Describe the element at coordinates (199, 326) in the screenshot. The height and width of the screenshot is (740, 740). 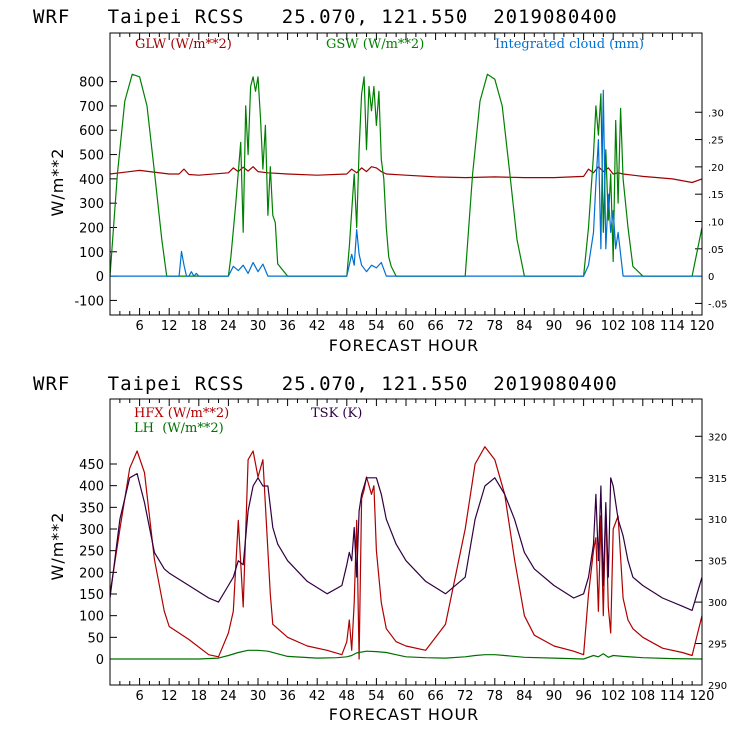
I see `radiation-x-tick-label: 18` at that location.